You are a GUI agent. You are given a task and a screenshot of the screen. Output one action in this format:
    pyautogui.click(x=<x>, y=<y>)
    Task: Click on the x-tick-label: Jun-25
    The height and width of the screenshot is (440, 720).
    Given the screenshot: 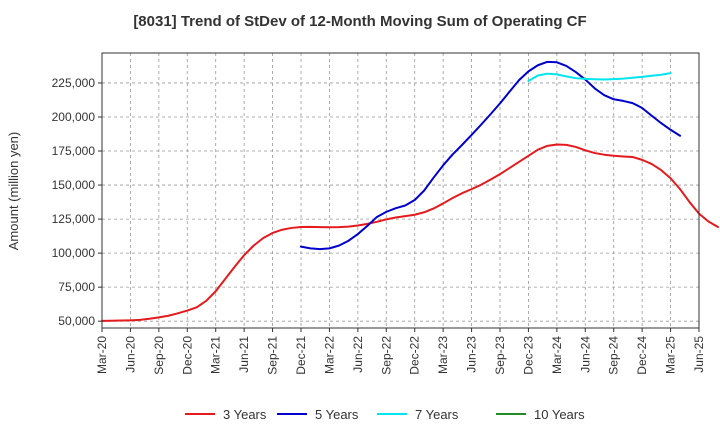 What is the action you would take?
    pyautogui.click(x=699, y=354)
    